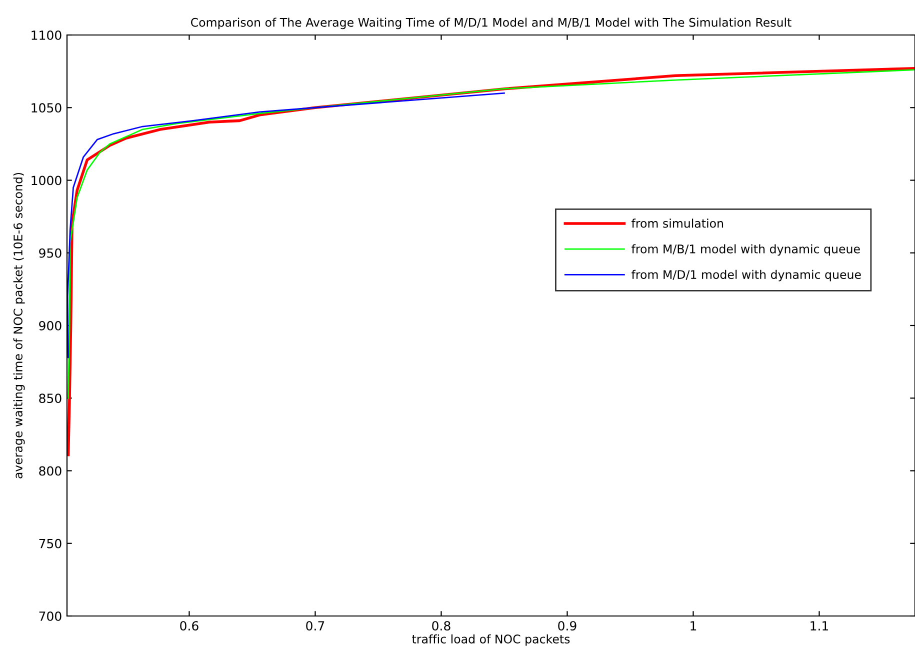  I want to click on y-tick-label: 700, so click(50, 616).